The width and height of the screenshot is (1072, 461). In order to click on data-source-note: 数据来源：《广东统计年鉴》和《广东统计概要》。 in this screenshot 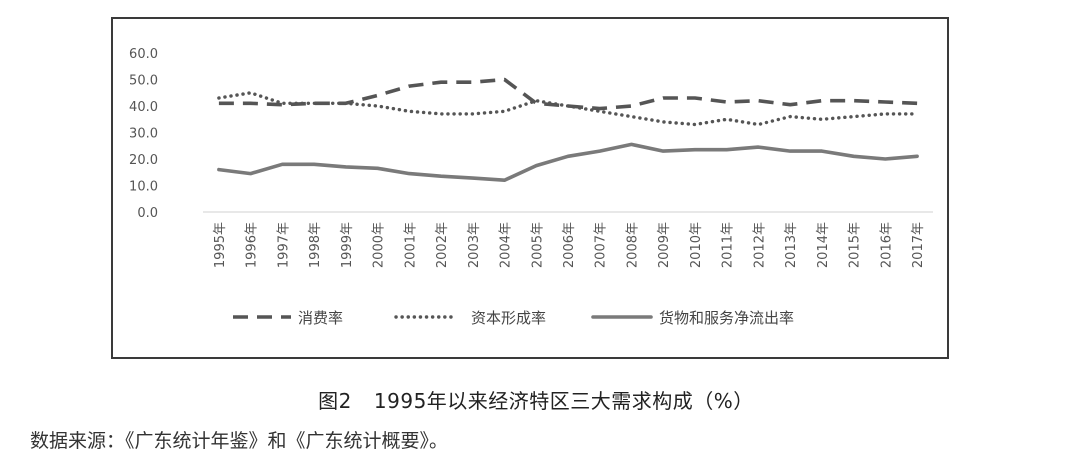, I will do `click(239, 441)`.